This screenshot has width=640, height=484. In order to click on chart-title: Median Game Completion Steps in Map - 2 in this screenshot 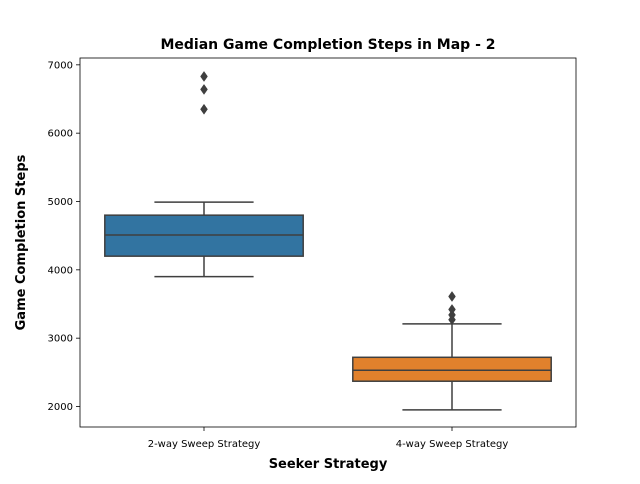, I will do `click(327, 45)`.